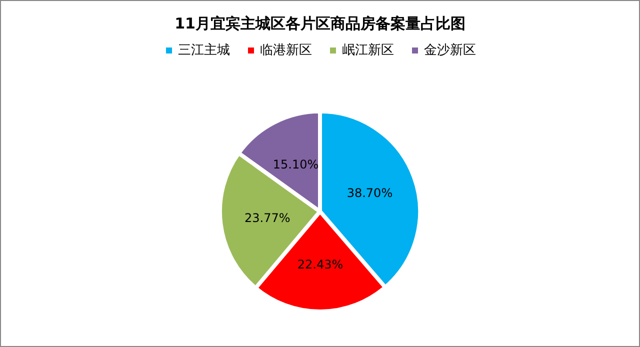 The image size is (640, 347). What do you see at coordinates (369, 193) in the screenshot?
I see `data-label: 38.70%` at bounding box center [369, 193].